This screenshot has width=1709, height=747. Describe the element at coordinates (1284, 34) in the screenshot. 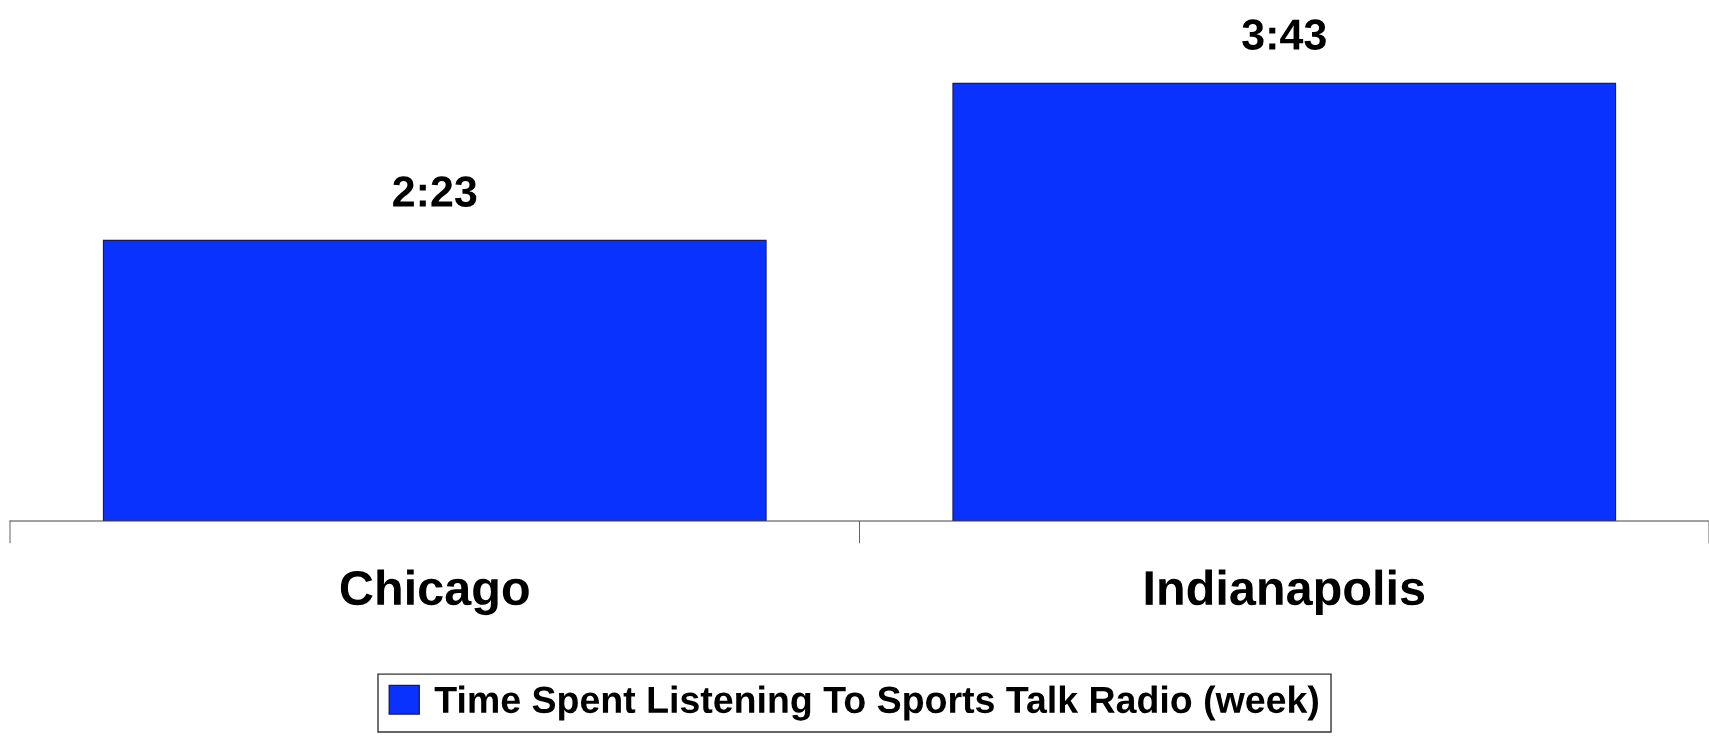

I see `data-label: 3:43` at that location.